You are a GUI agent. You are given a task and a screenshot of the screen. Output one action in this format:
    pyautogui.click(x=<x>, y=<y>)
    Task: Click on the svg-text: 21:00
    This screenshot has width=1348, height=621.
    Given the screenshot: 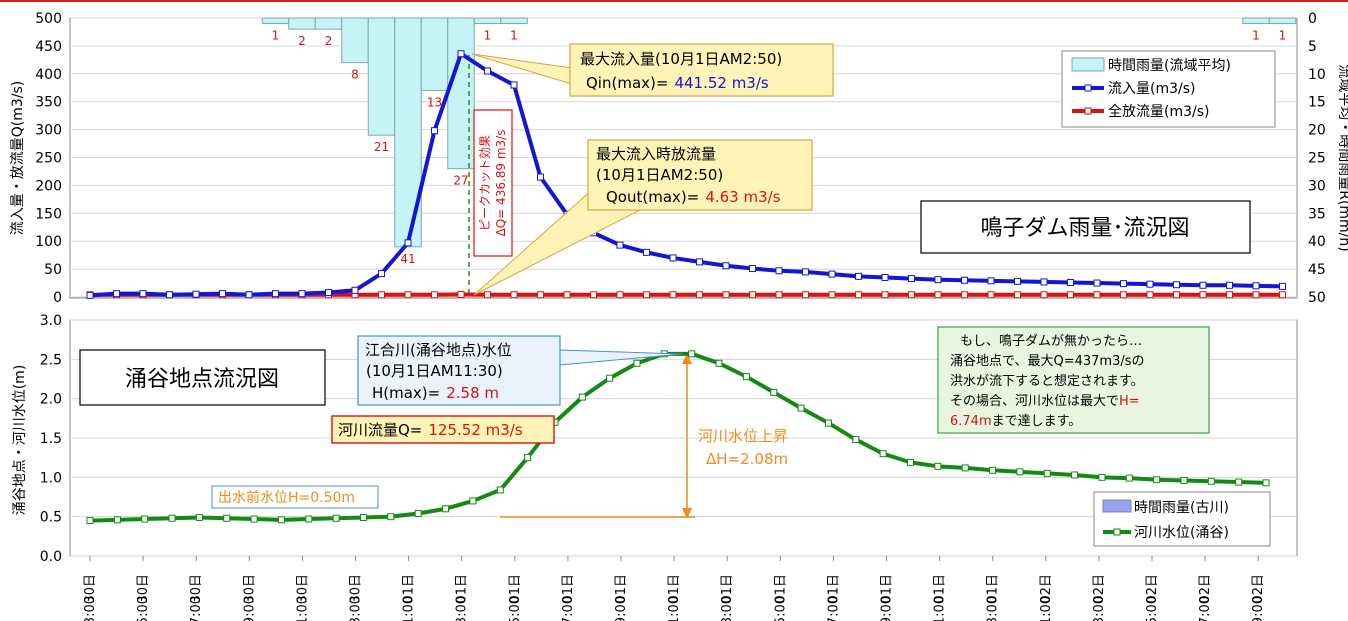 What is the action you would take?
    pyautogui.click(x=940, y=608)
    